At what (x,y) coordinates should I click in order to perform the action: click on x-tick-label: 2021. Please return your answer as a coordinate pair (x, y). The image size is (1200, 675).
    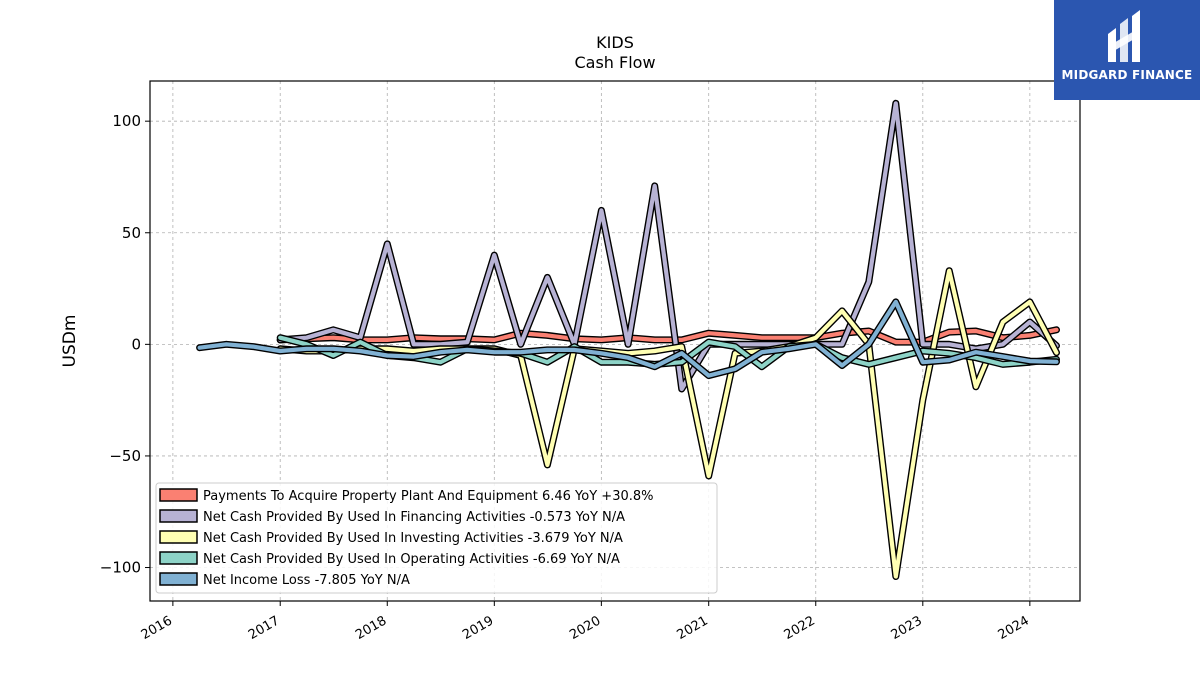
    Looking at the image, I should click on (693, 628).